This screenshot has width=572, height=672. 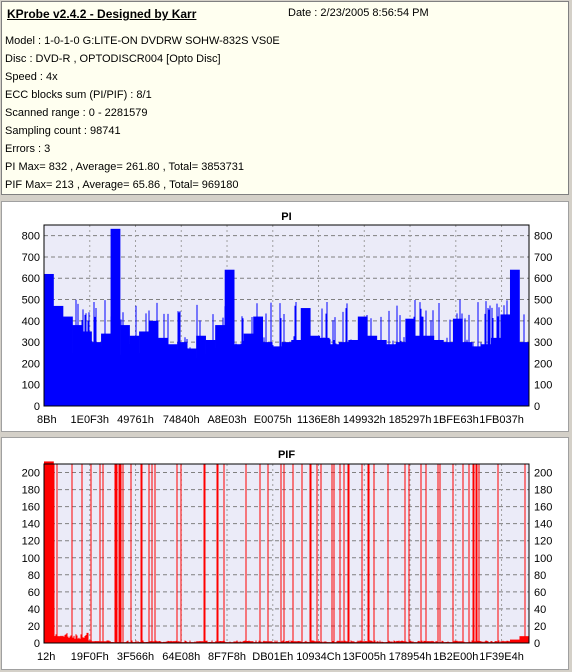 What do you see at coordinates (501, 657) in the screenshot?
I see `pif-xtick-label: 1F39E4h` at bounding box center [501, 657].